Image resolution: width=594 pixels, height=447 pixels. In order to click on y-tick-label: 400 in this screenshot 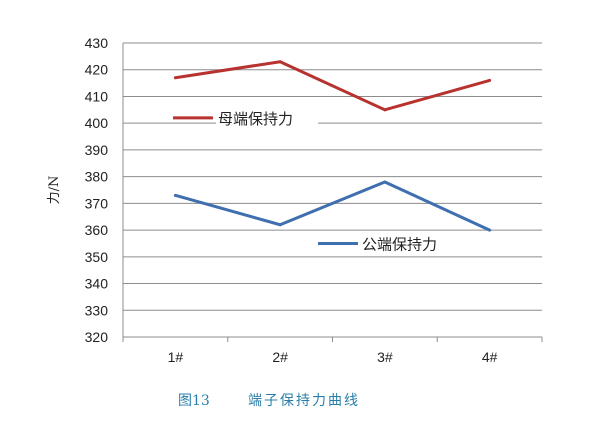, I will do `click(97, 123)`.